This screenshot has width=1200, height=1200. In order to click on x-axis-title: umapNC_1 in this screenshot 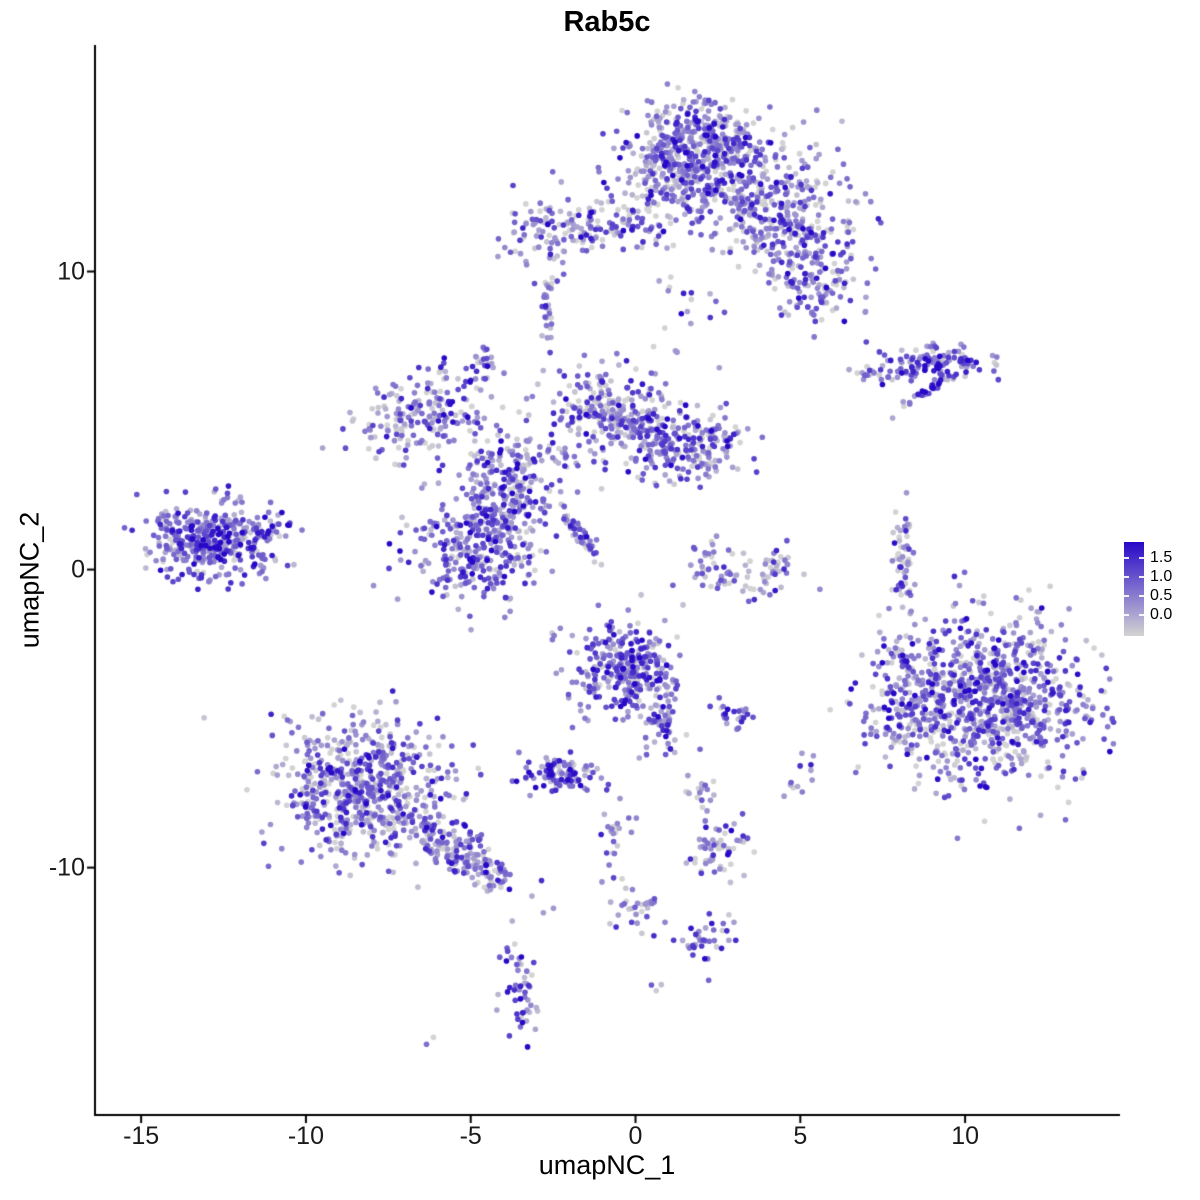, I will do `click(607, 1165)`.